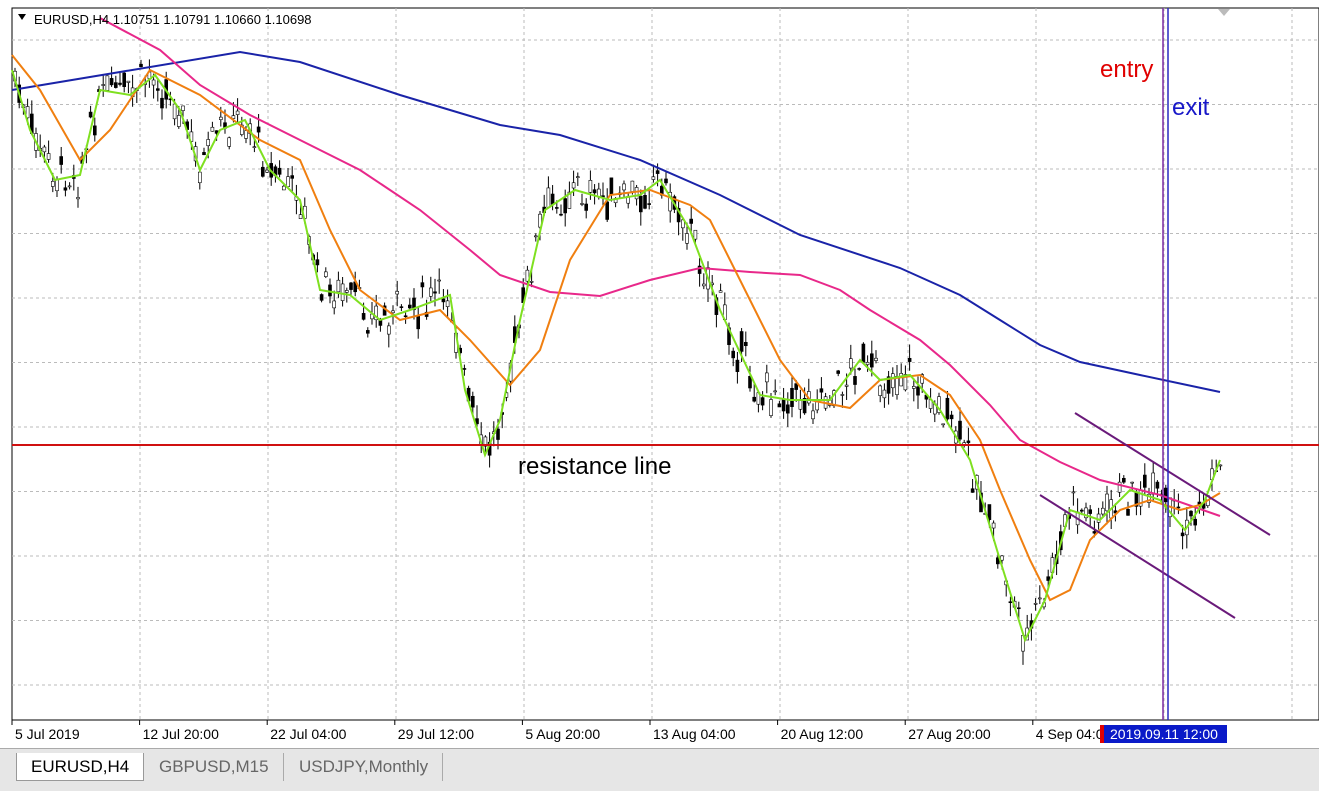  I want to click on chart-tab: EURUSD,H4, so click(80, 767).